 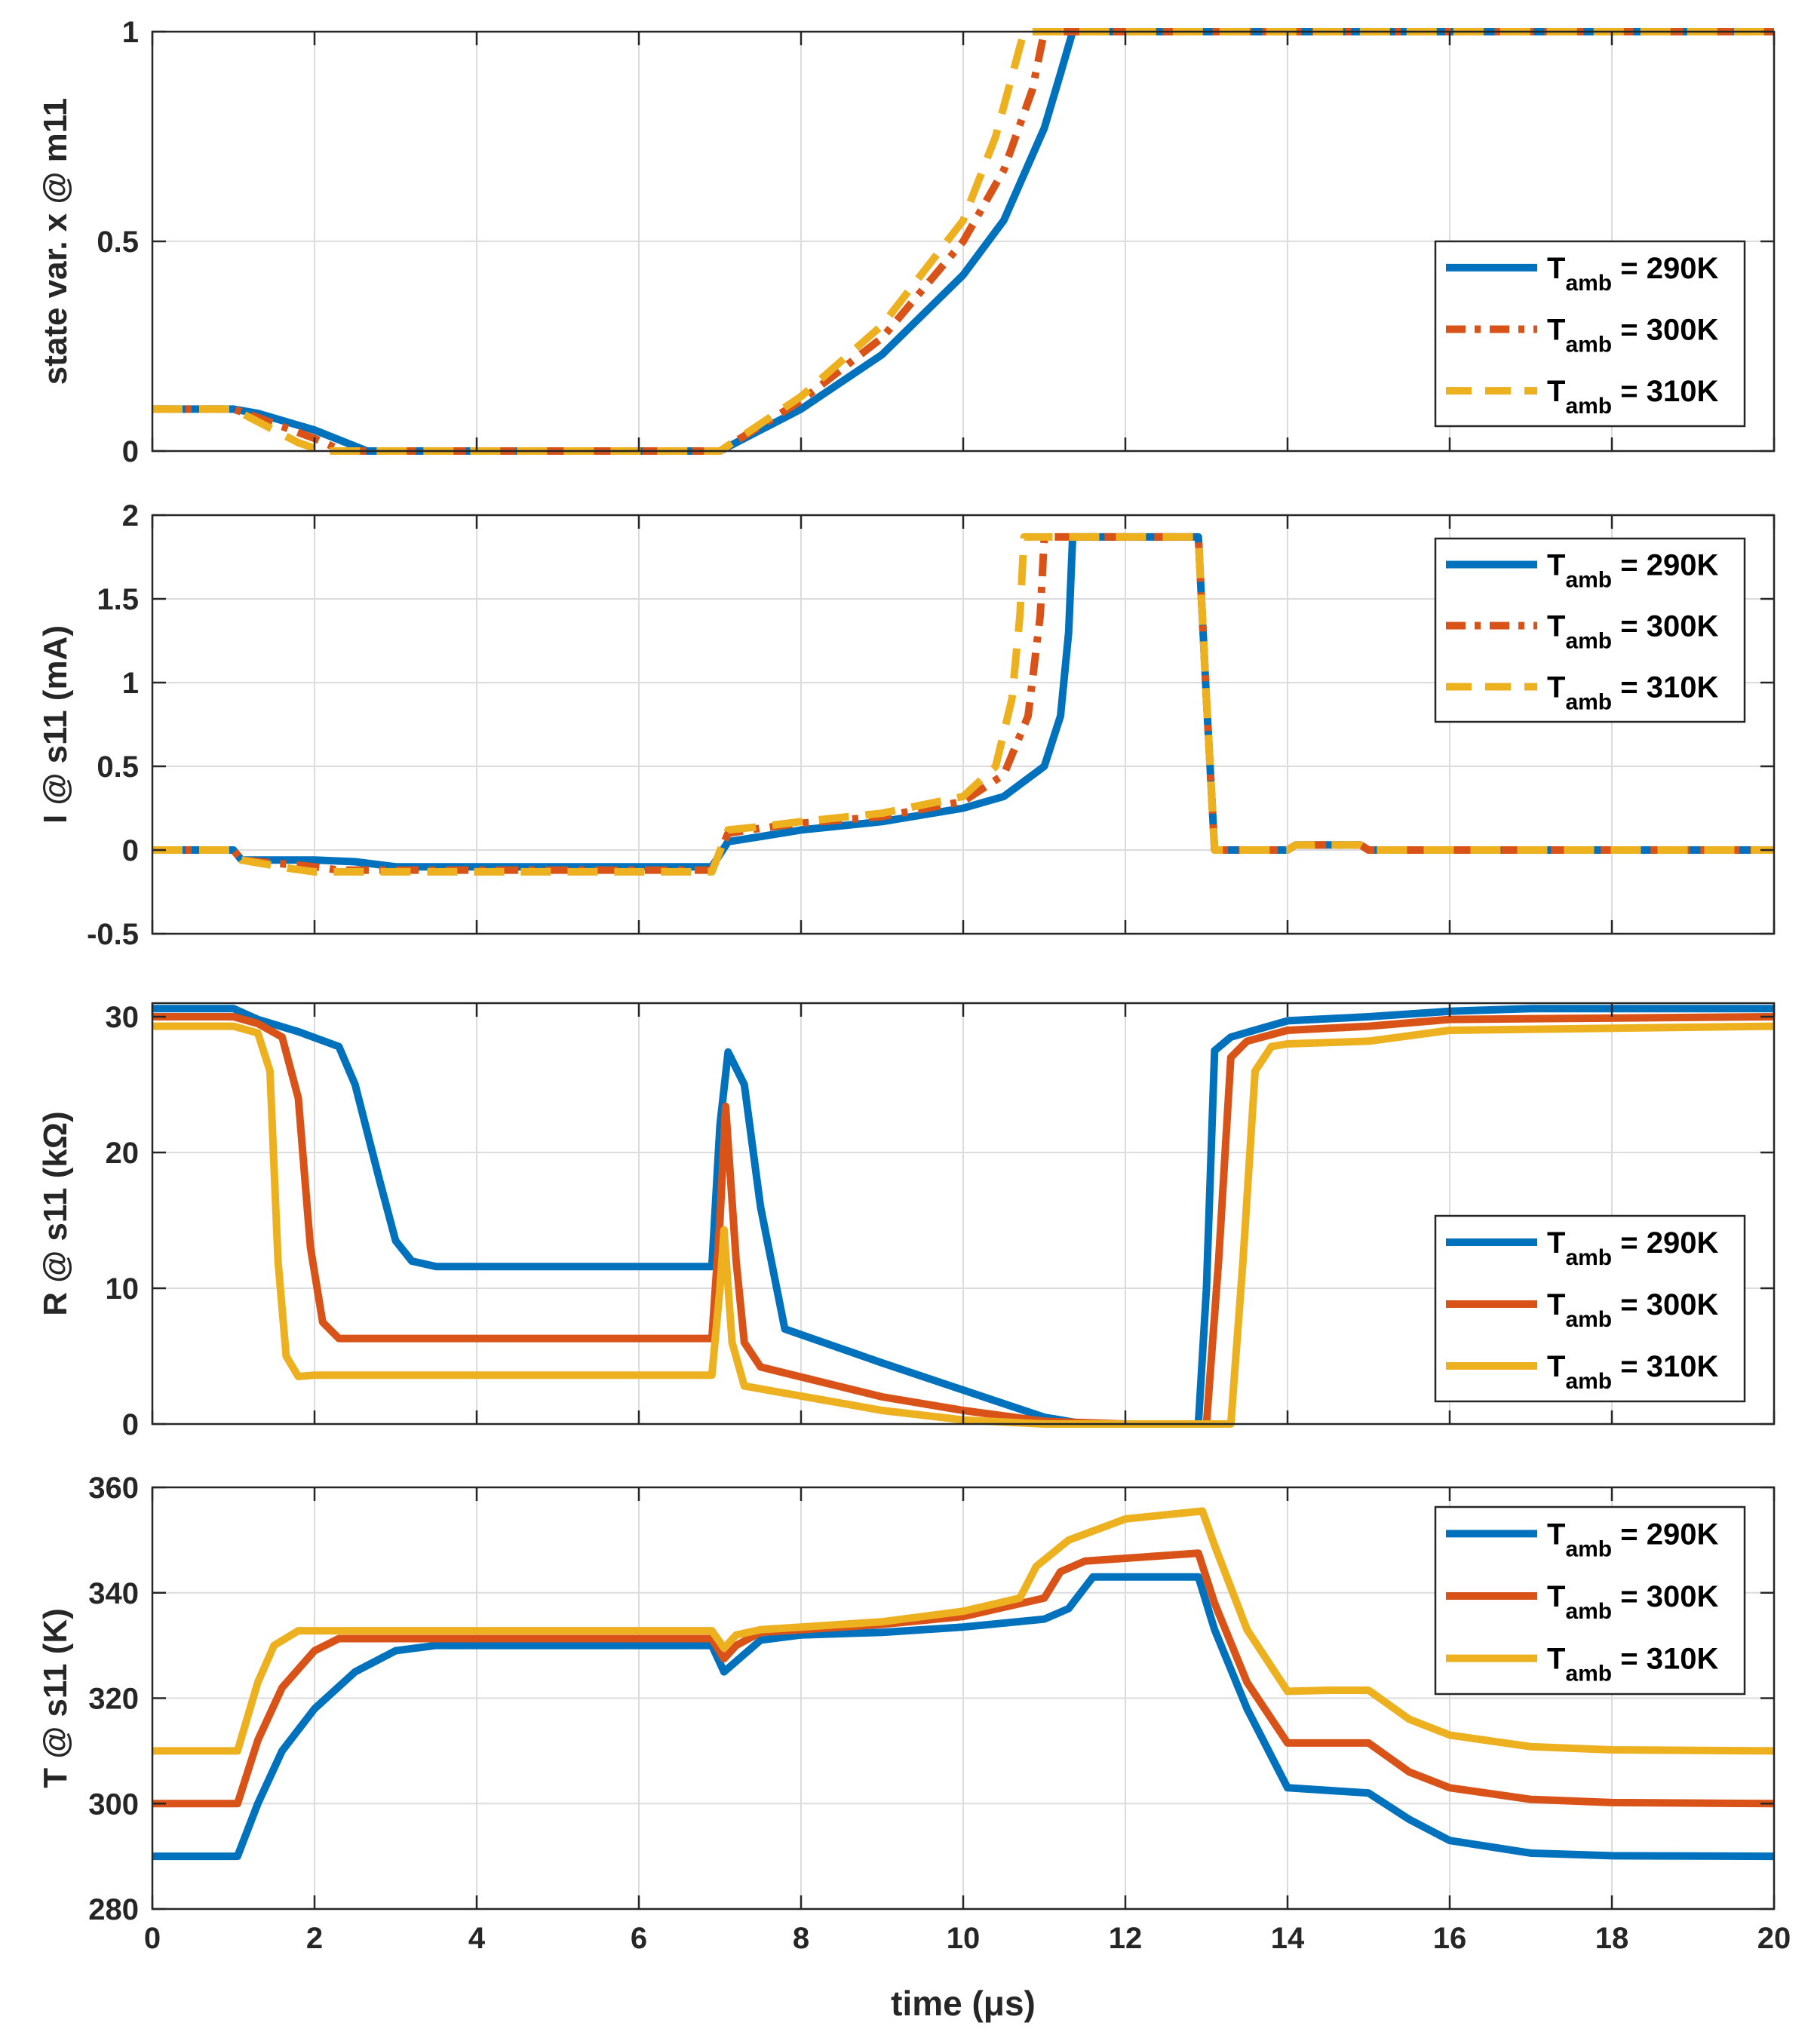 I want to click on y-axis-label: T @ s11 (K), so click(x=56, y=1698).